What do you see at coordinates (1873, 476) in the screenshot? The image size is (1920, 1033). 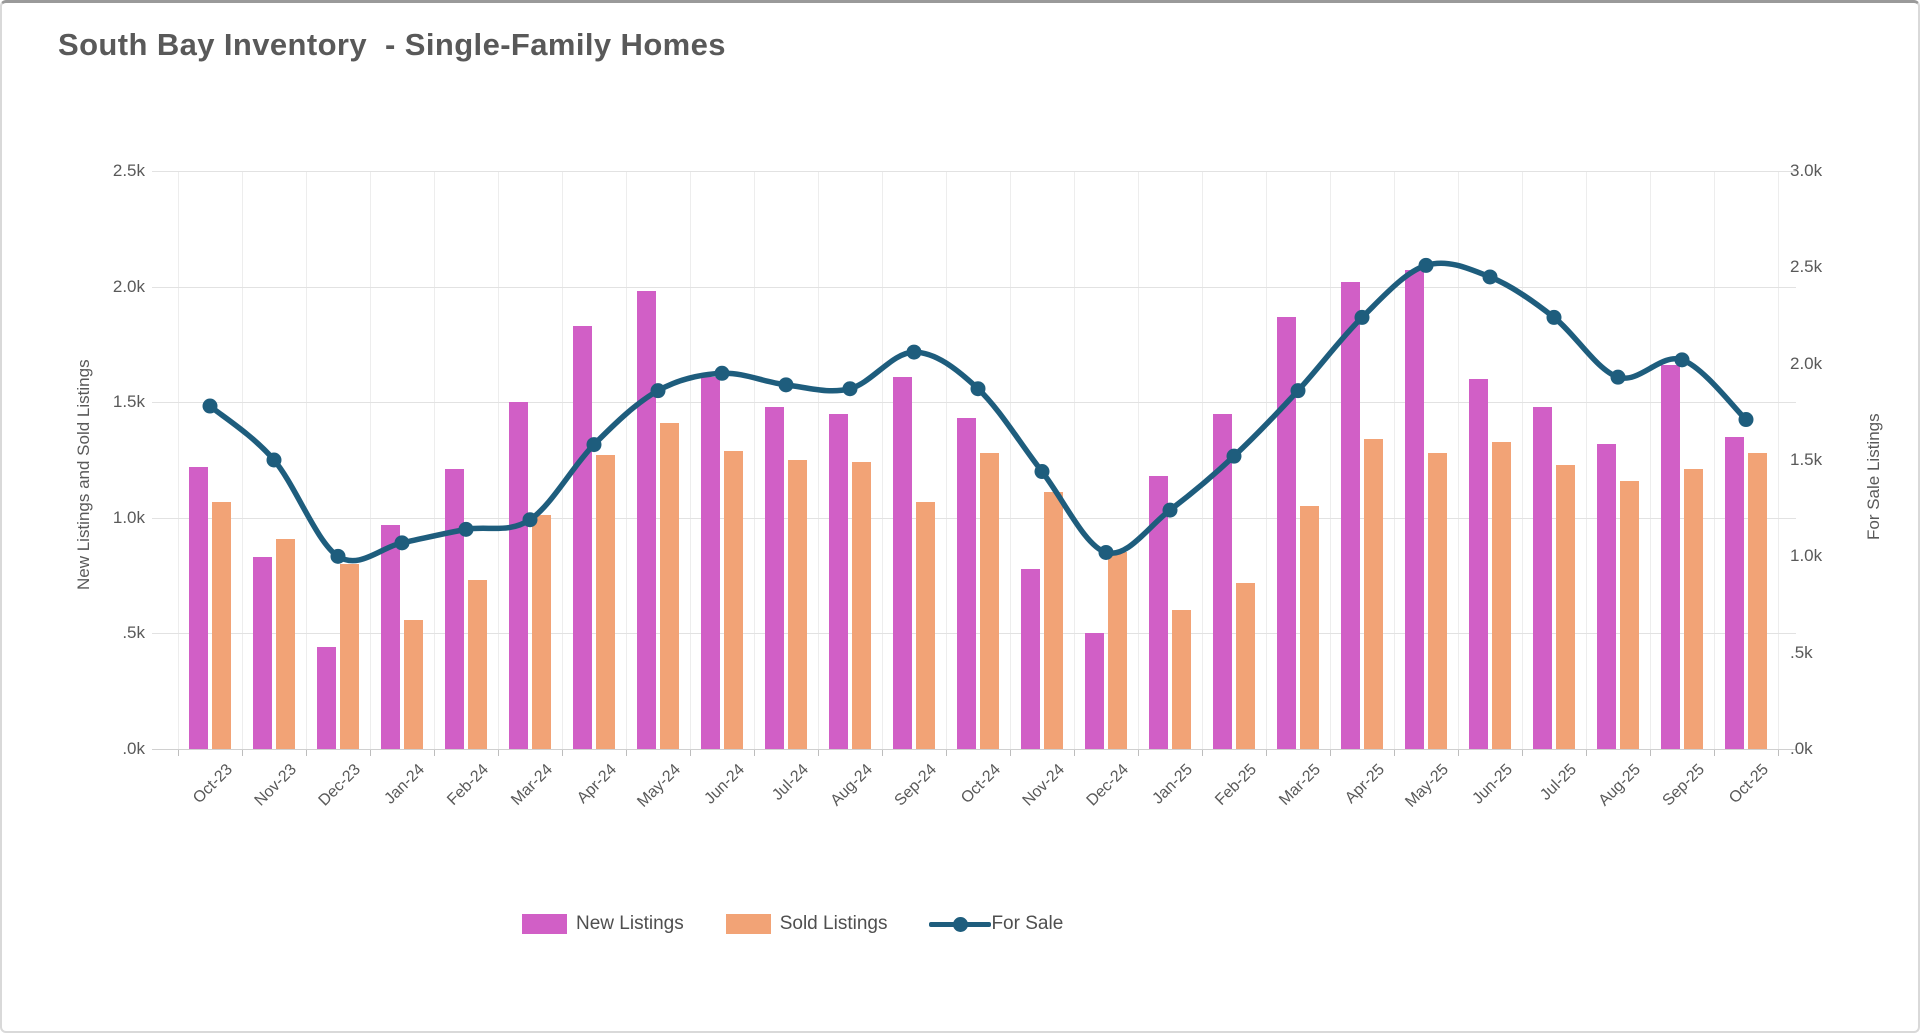 I see `right-axis-title: For Sale Listings` at bounding box center [1873, 476].